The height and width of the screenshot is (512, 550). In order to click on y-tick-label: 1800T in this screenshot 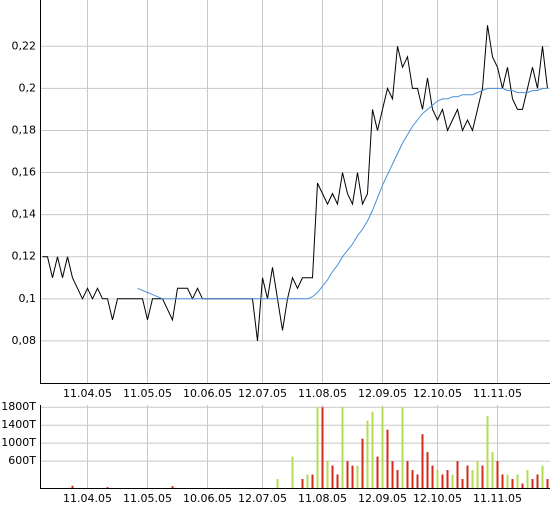, I will do `click(18, 406)`.